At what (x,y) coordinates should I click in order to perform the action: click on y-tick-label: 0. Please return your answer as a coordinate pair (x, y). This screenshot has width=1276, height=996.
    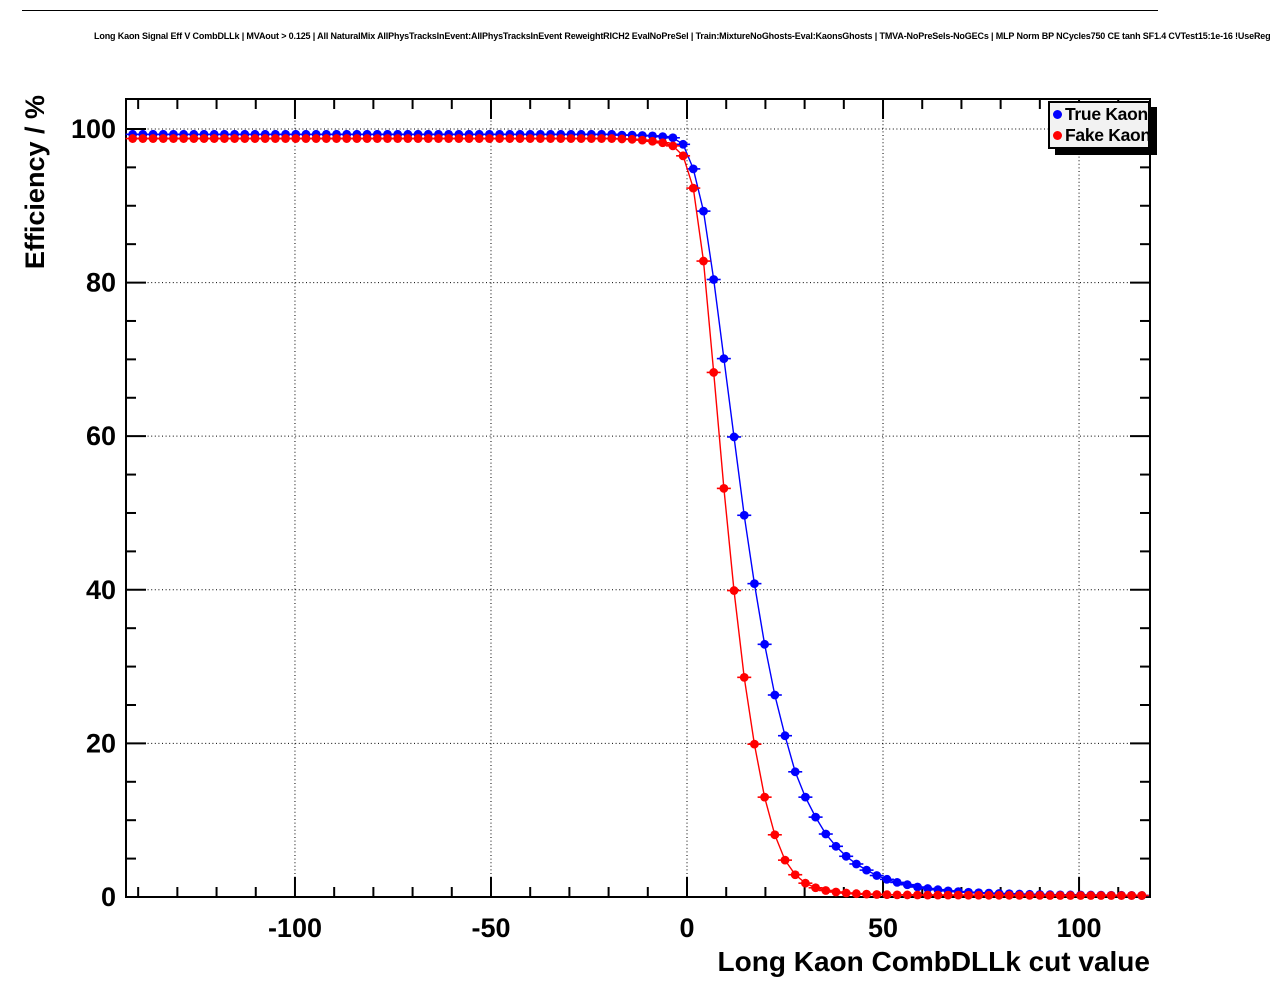
    Looking at the image, I should click on (108, 897).